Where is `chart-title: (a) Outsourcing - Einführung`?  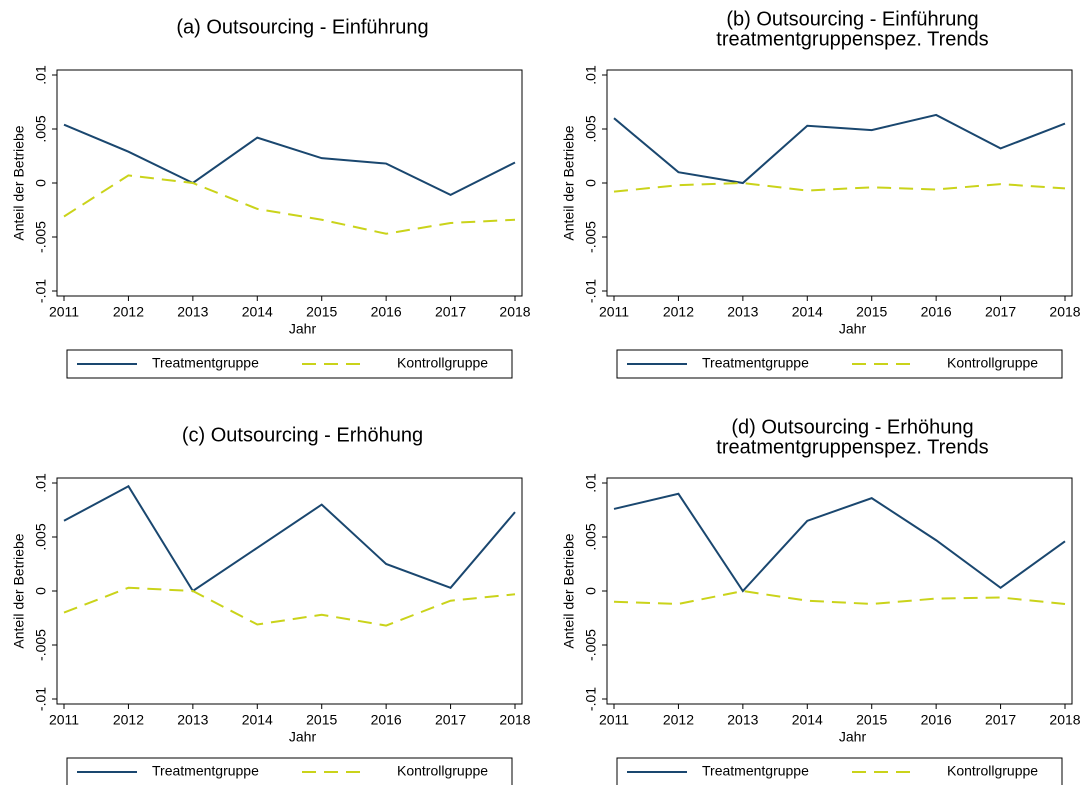
chart-title: (a) Outsourcing - Einführung is located at coordinates (302, 27).